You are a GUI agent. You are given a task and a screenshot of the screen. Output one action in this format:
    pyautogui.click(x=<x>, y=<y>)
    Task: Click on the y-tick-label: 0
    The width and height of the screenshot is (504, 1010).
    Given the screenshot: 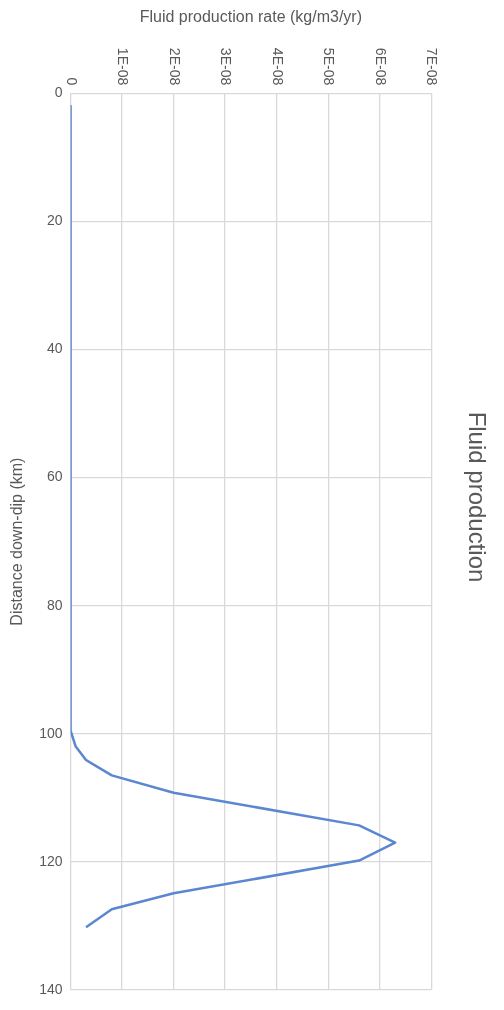 What is the action you would take?
    pyautogui.click(x=58, y=92)
    